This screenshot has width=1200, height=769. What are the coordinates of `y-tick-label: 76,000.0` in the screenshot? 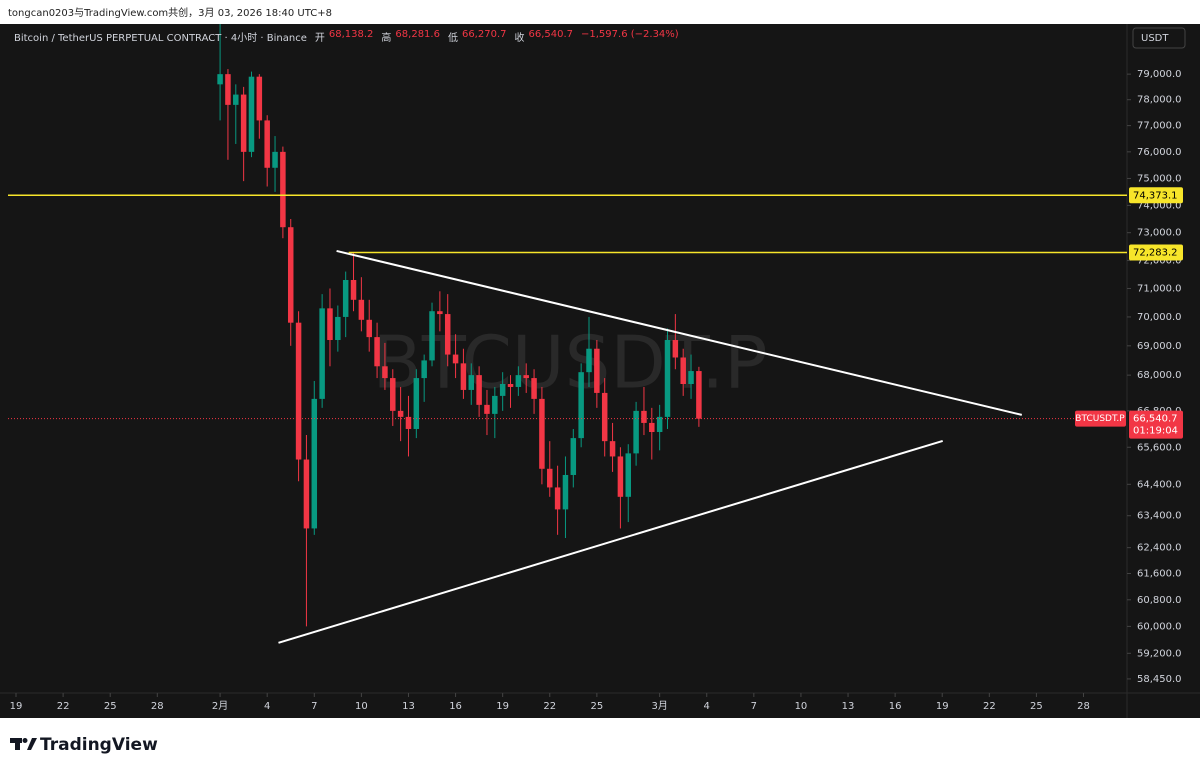 It's located at (1159, 152).